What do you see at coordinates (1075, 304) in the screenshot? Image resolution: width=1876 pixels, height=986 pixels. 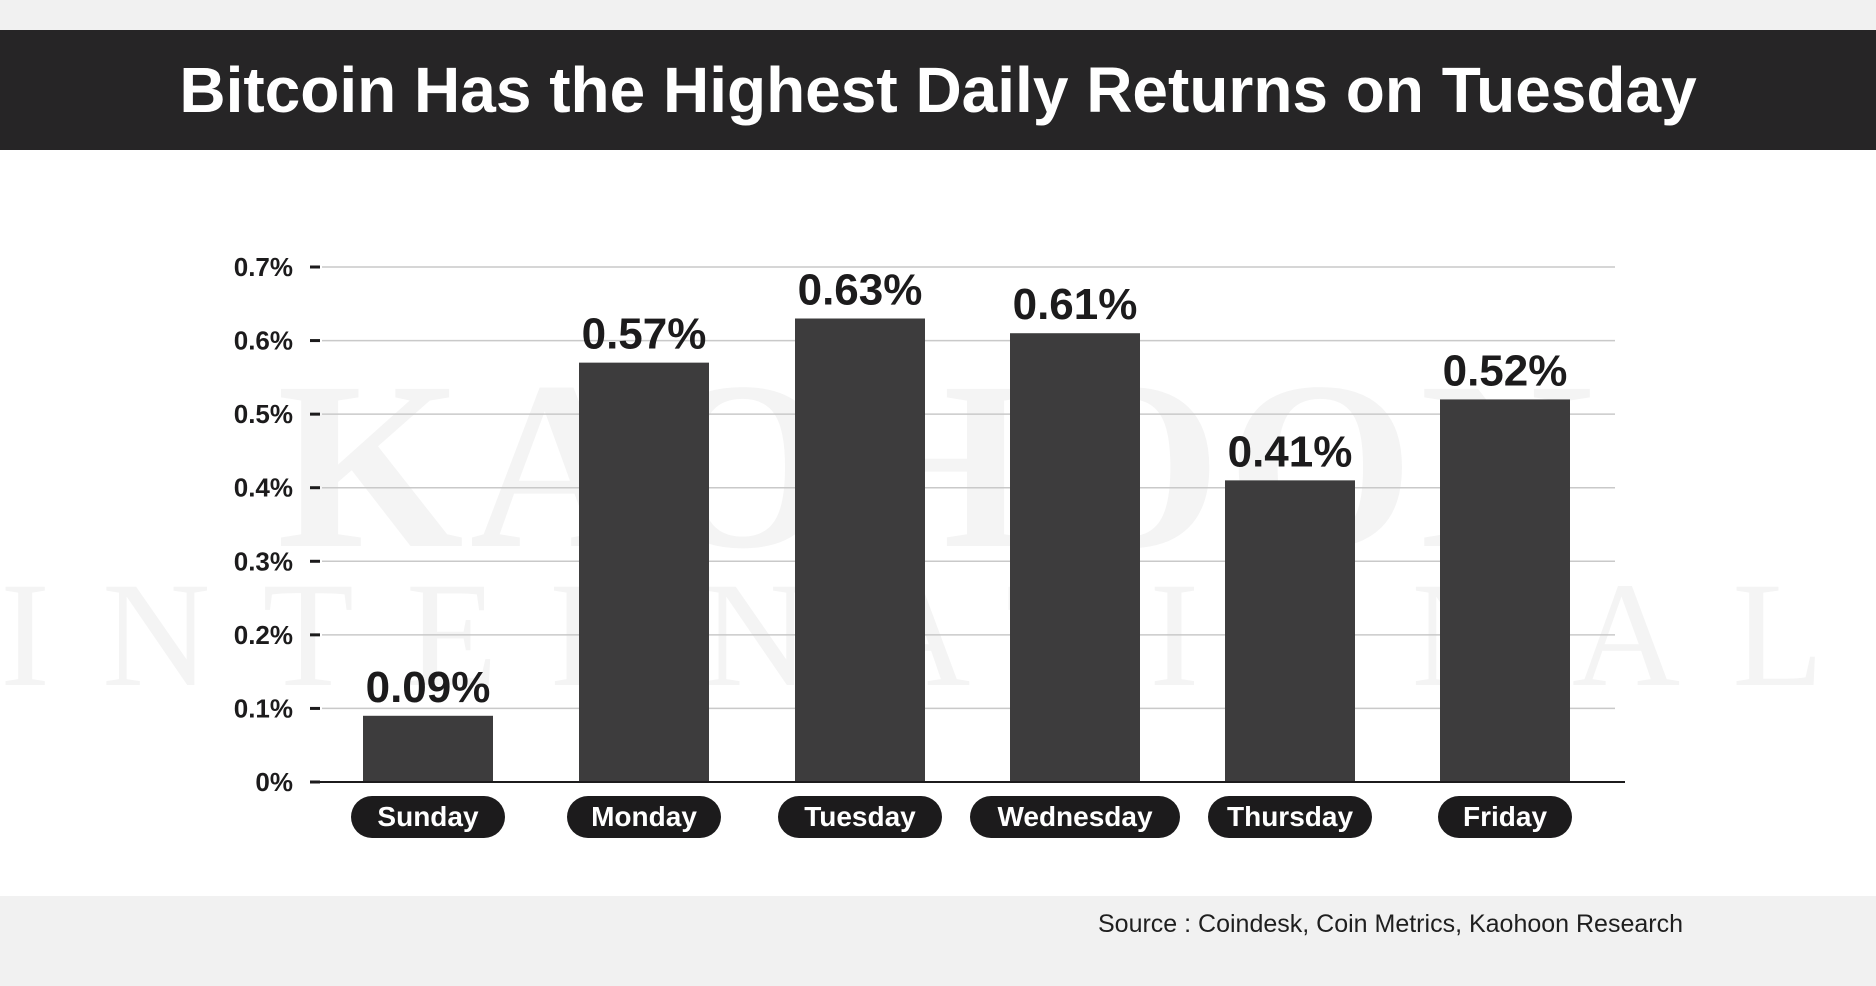 I see `data-label: 0.61%` at bounding box center [1075, 304].